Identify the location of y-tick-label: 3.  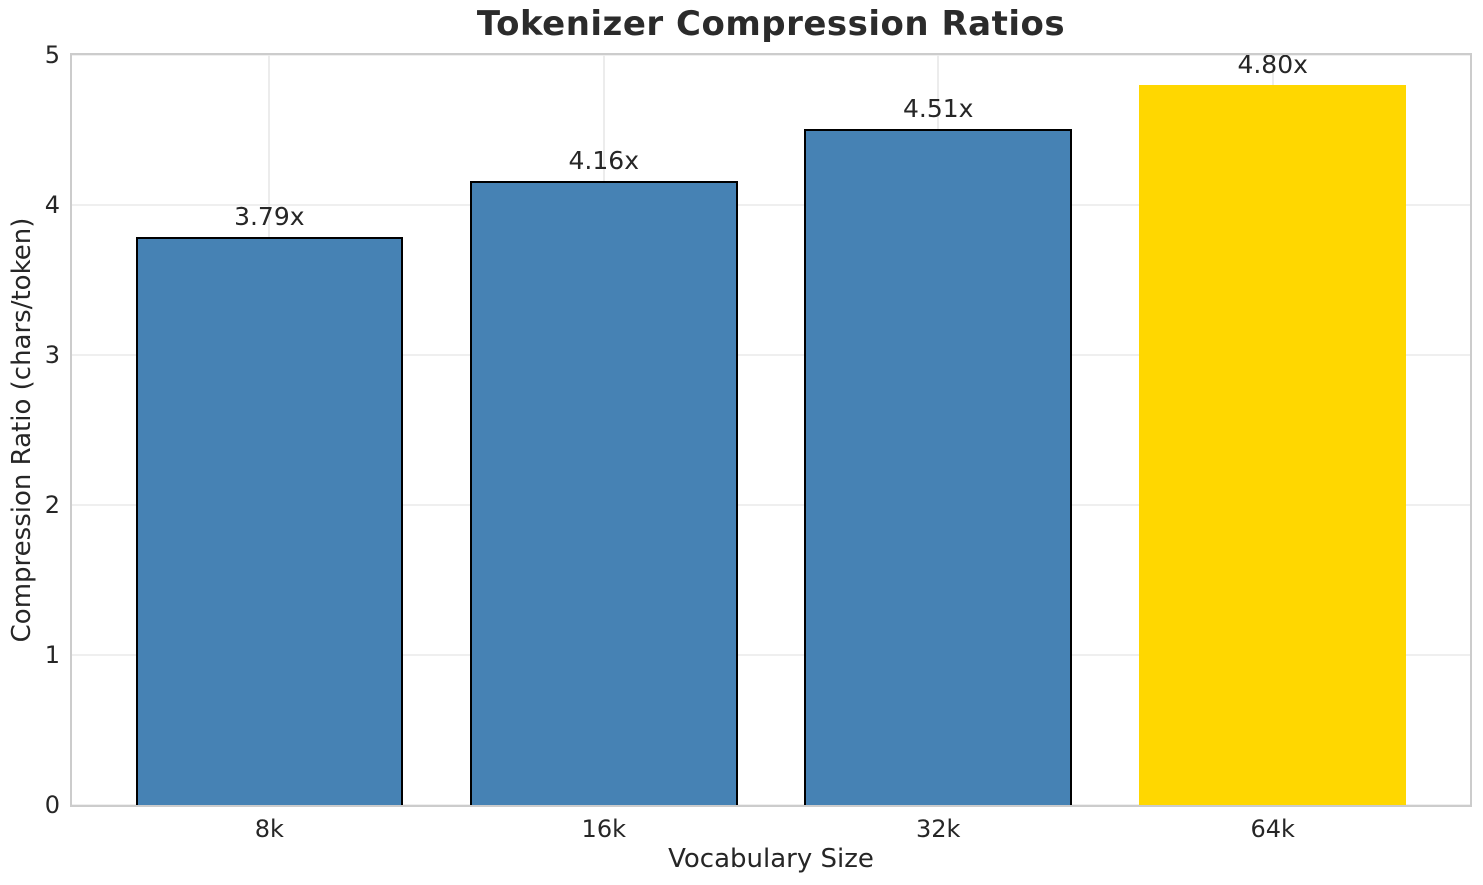
(52, 355).